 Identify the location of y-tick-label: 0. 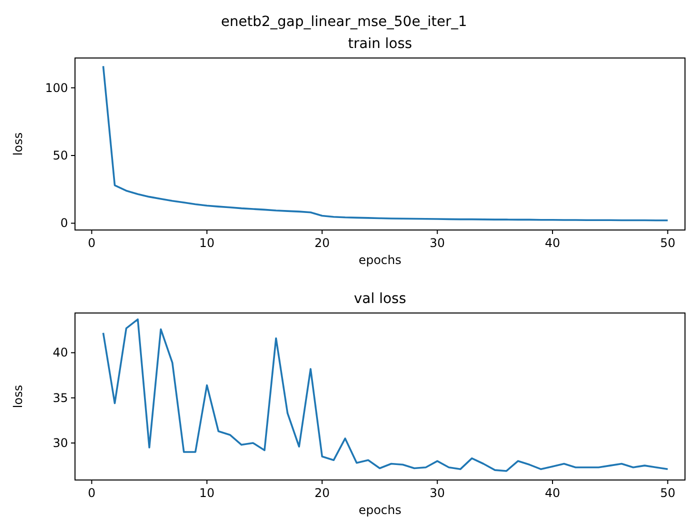
(64, 223).